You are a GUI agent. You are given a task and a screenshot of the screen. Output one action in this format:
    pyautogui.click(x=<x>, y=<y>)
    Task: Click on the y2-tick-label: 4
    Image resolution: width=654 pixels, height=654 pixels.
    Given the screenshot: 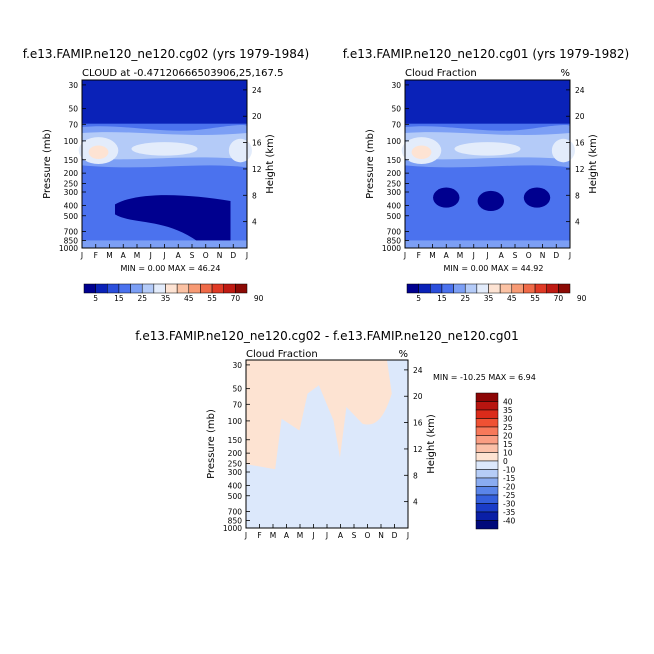 What is the action you would take?
    pyautogui.click(x=254, y=222)
    